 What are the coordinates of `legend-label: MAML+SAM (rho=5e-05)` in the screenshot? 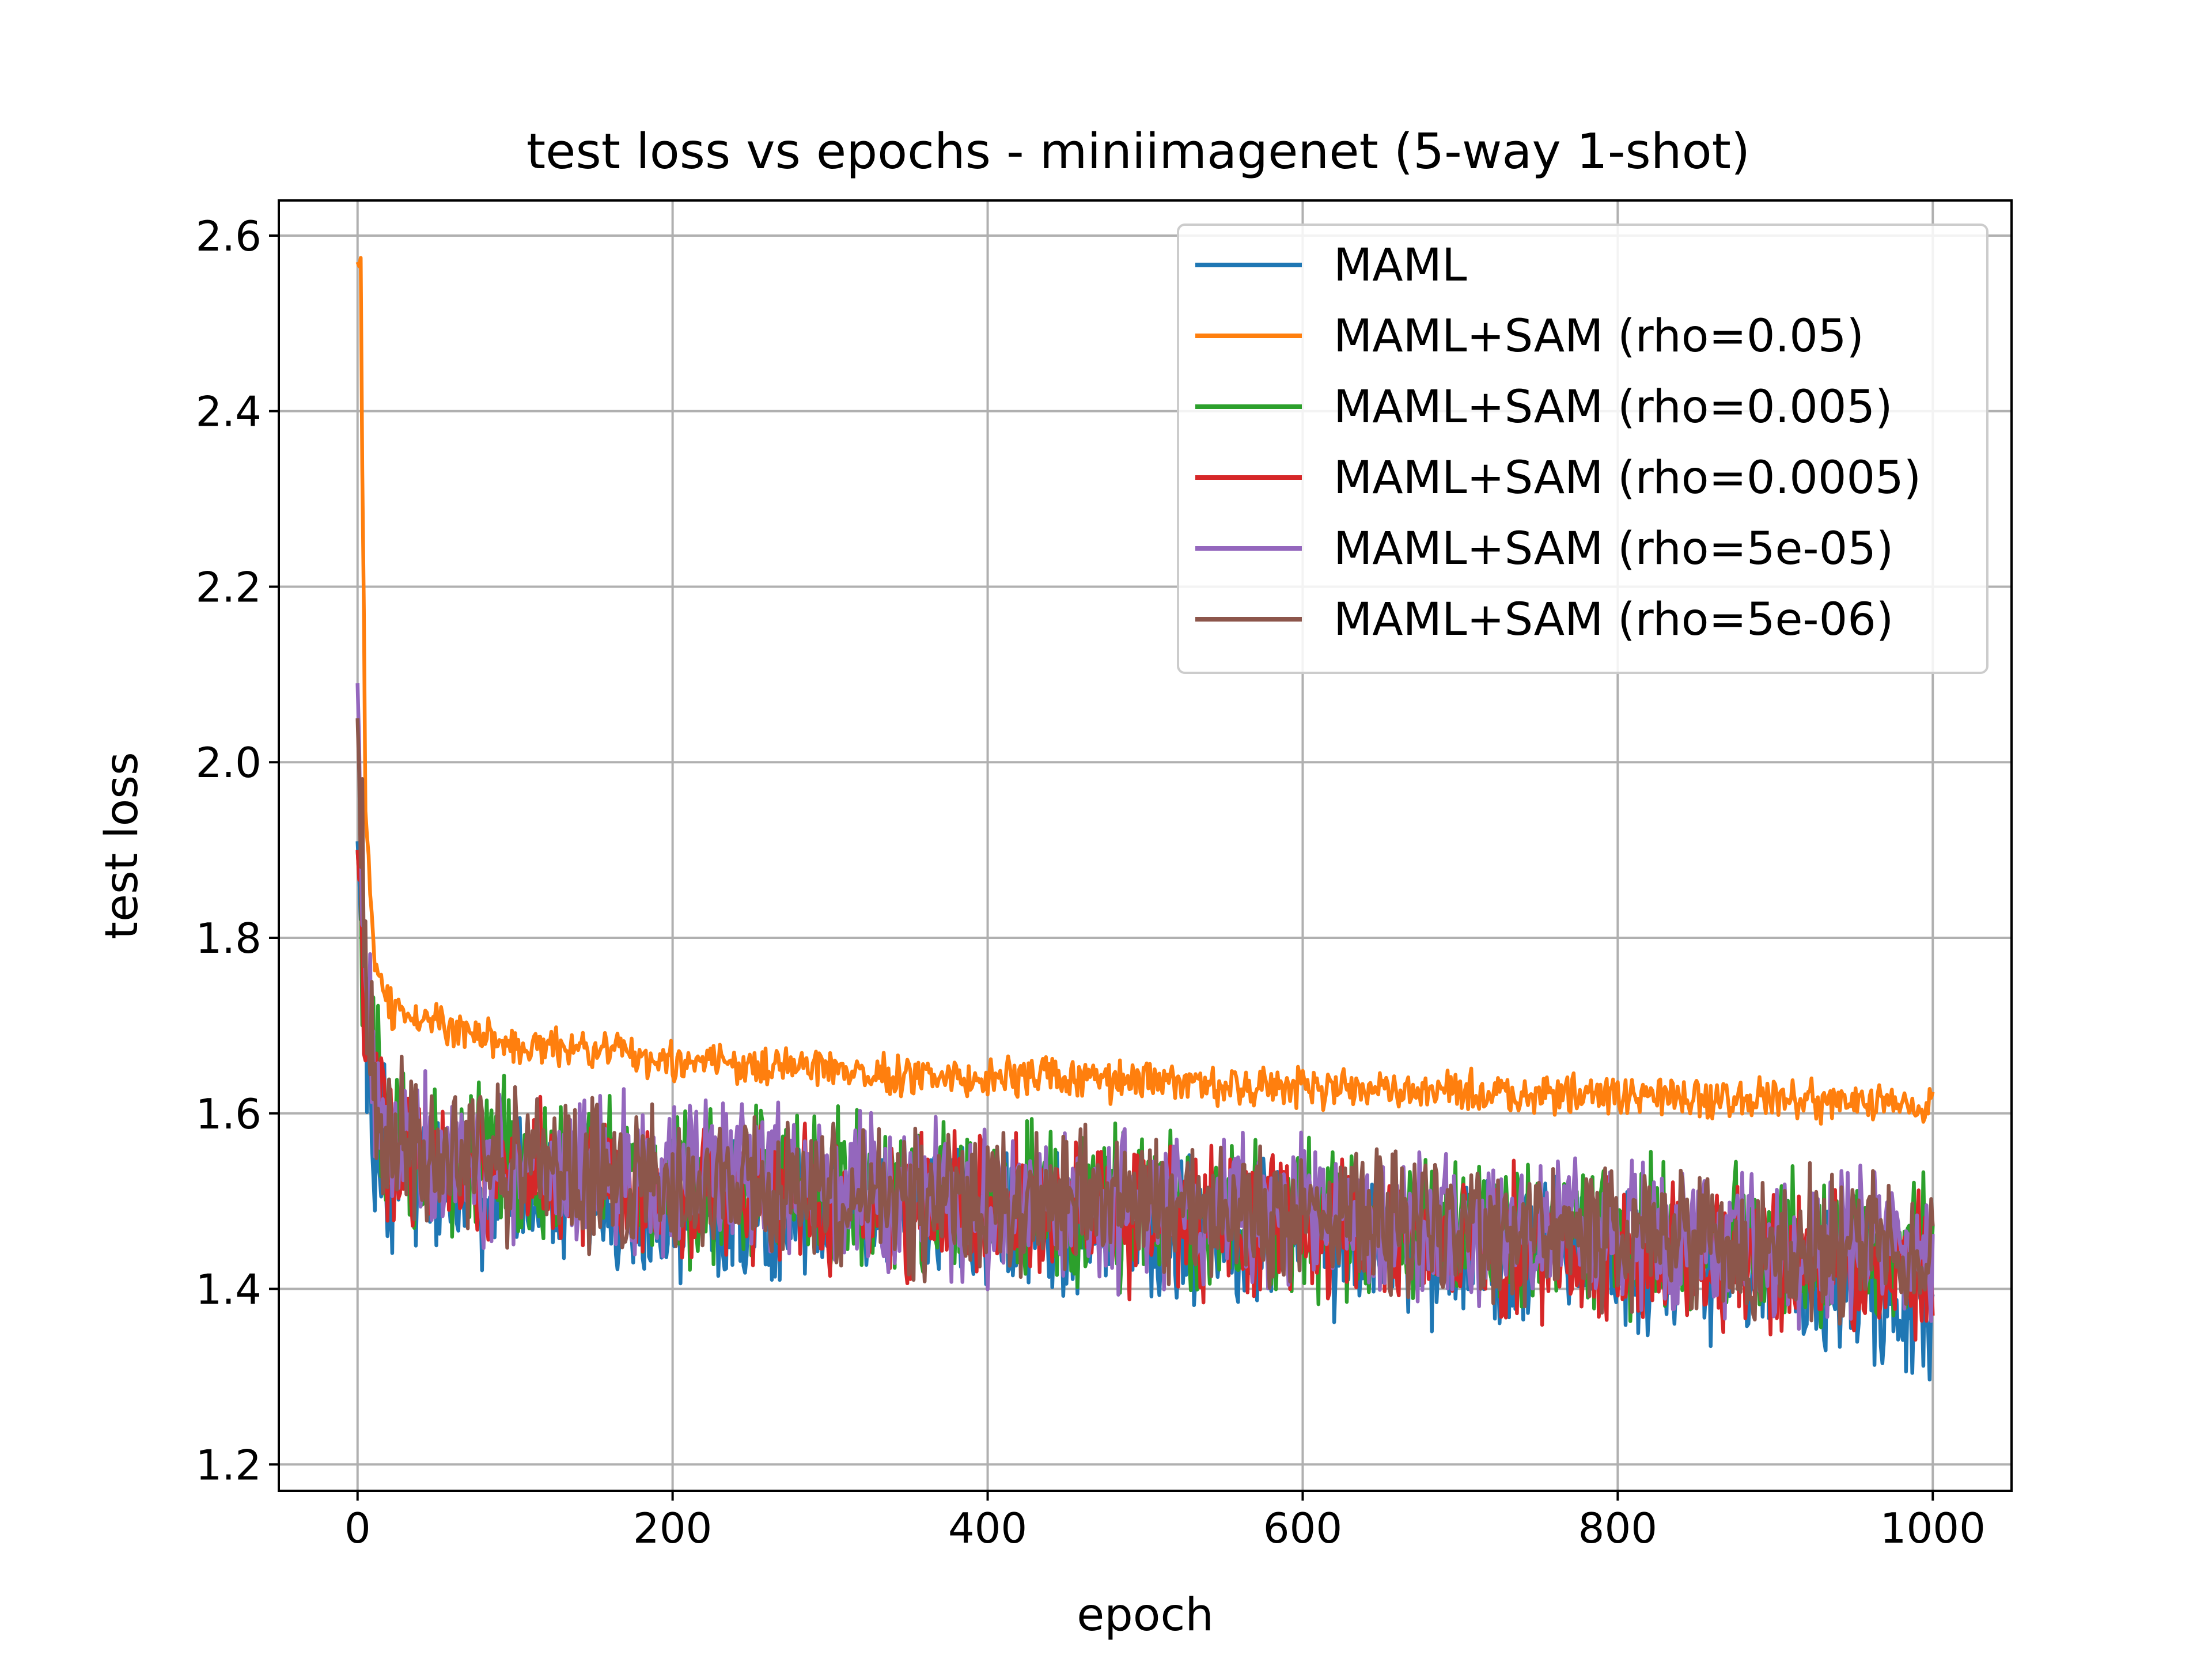 It's located at (1613, 549).